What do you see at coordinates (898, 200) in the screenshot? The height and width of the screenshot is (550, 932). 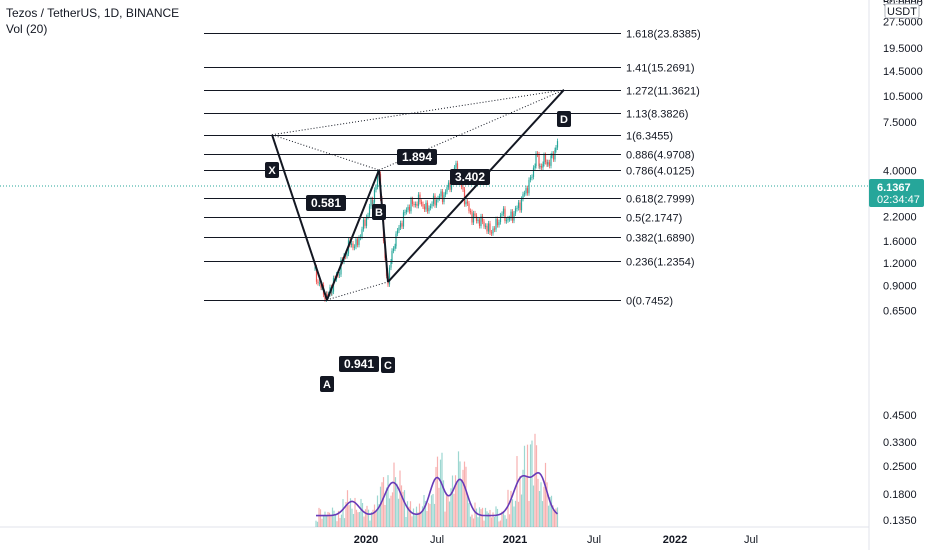 I see `countdown-timer: 02:34:47` at bounding box center [898, 200].